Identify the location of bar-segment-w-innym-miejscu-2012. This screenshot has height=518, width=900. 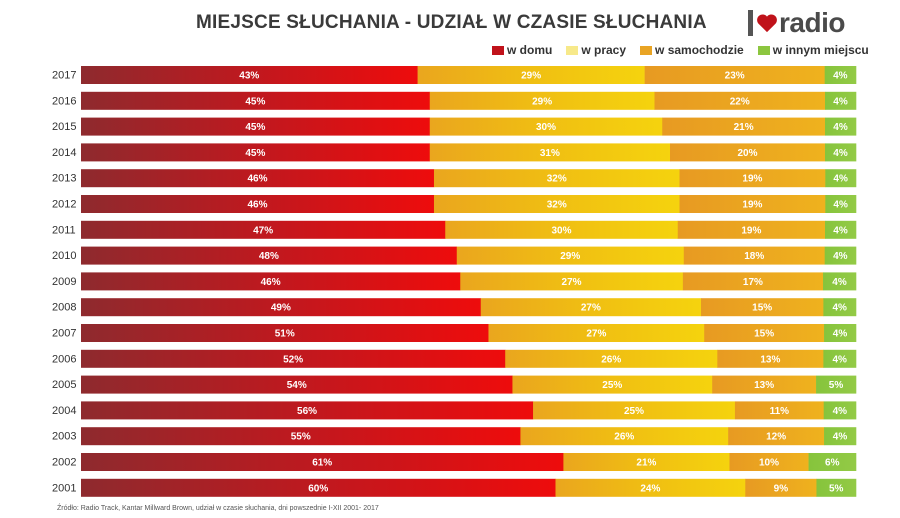
(841, 204).